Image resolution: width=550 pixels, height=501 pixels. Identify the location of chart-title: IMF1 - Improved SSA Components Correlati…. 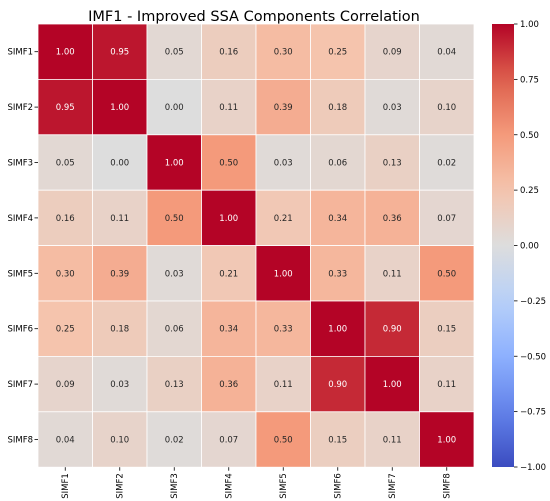
(254, 17).